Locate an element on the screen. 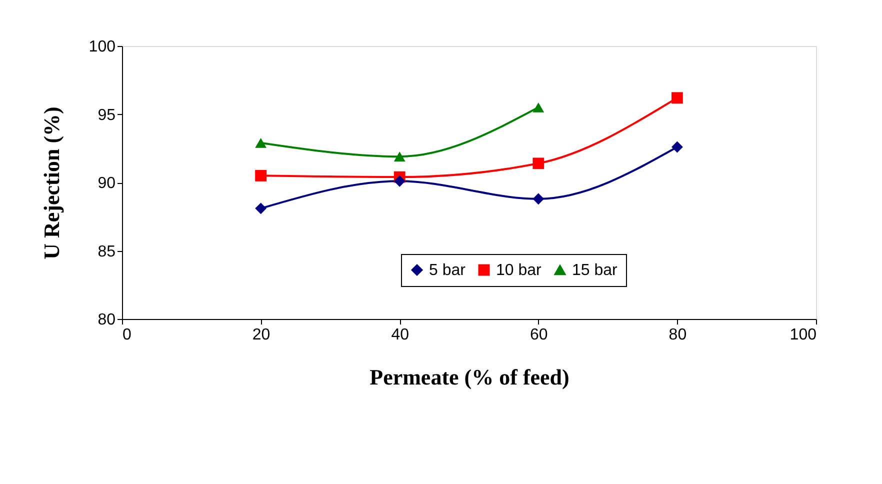 The height and width of the screenshot is (484, 882). x-tick-label: 20 is located at coordinates (261, 335).